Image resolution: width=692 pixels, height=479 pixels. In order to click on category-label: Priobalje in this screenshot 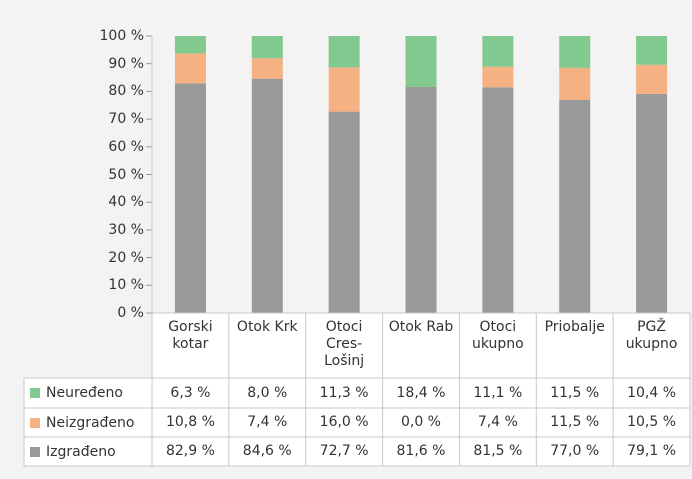, I will do `click(574, 327)`.